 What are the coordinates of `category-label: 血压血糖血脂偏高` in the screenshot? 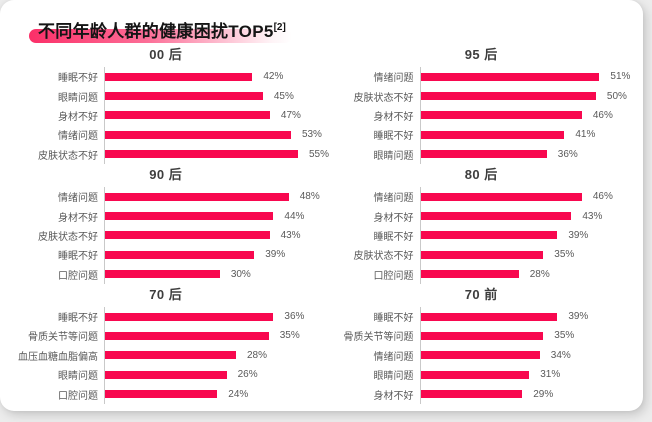 It's located at (58, 357).